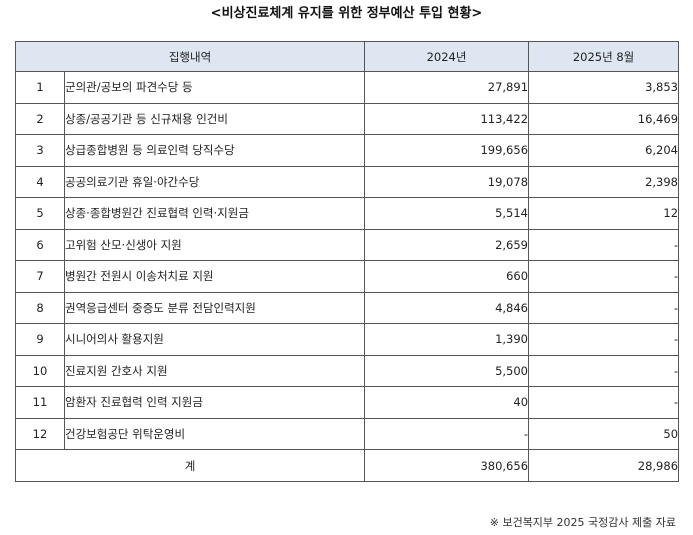  Describe the element at coordinates (447, 433) in the screenshot. I see `row-2024-value: -` at that location.